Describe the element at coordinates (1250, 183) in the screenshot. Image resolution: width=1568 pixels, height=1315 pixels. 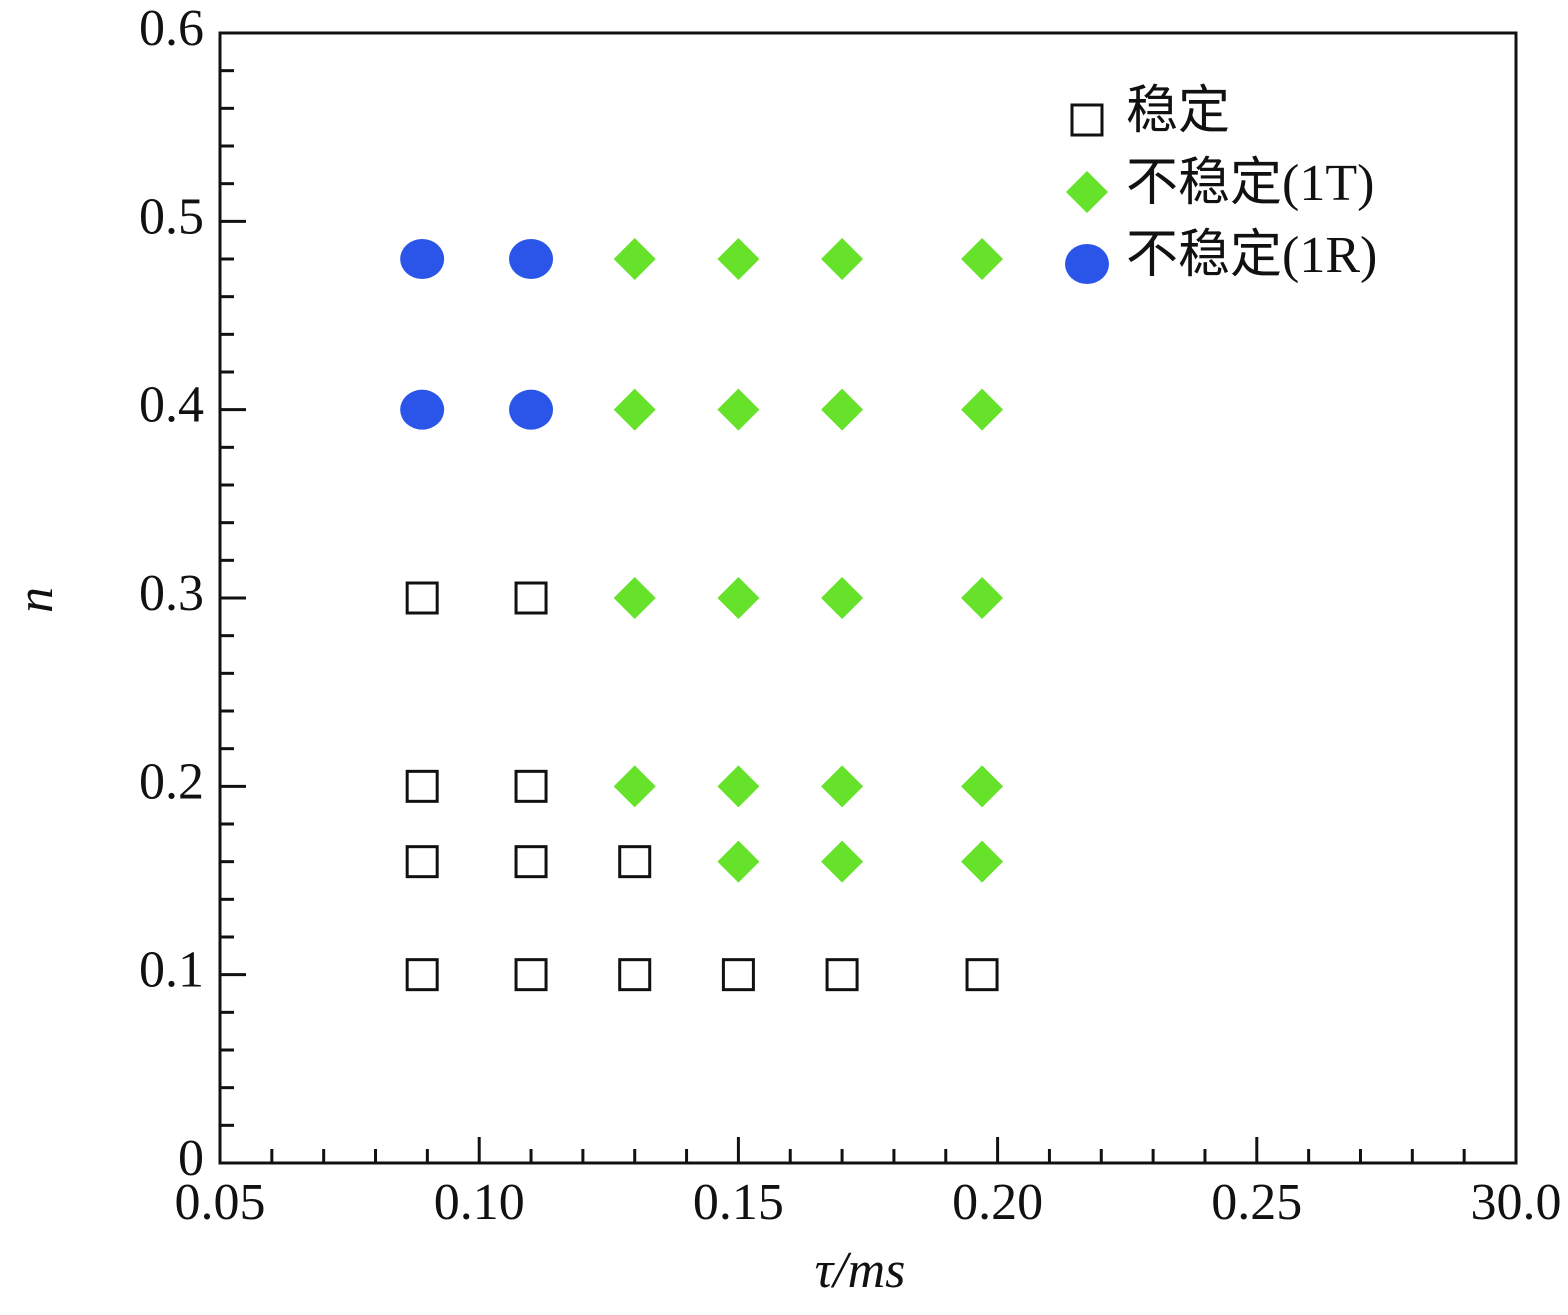
I see `legend-label: 不稳定(1T)` at that location.